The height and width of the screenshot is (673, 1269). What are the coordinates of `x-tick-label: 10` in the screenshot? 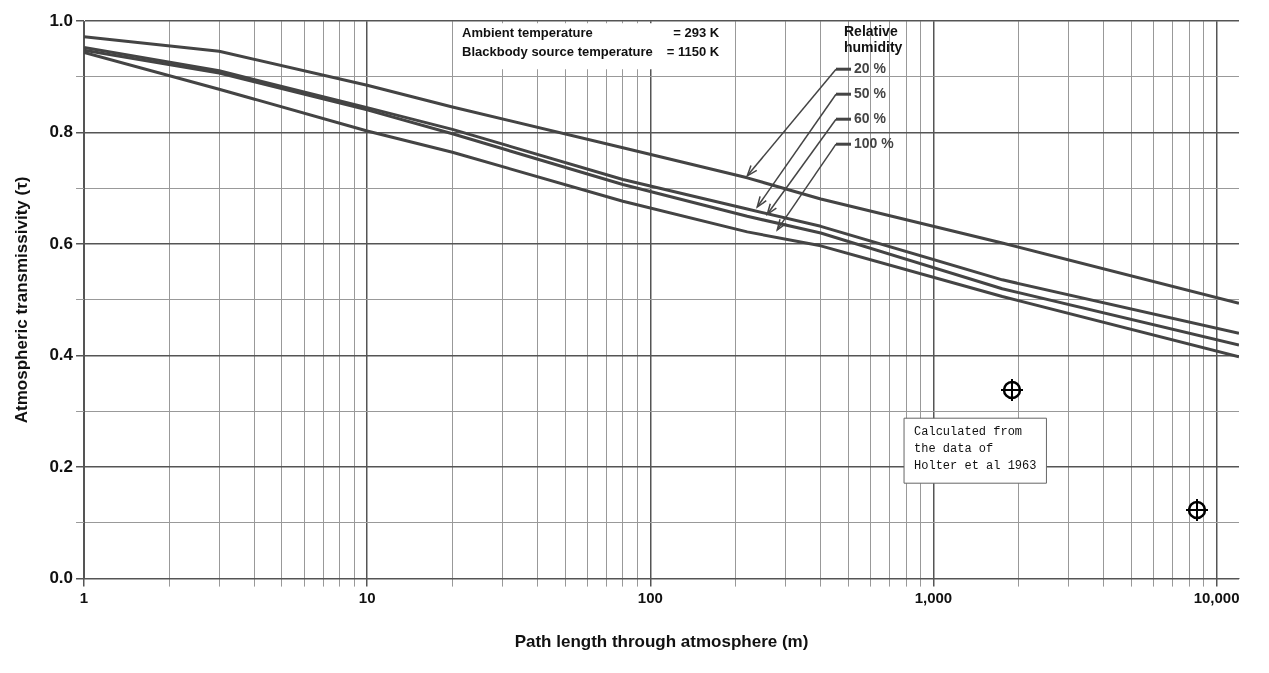 It's located at (367, 597).